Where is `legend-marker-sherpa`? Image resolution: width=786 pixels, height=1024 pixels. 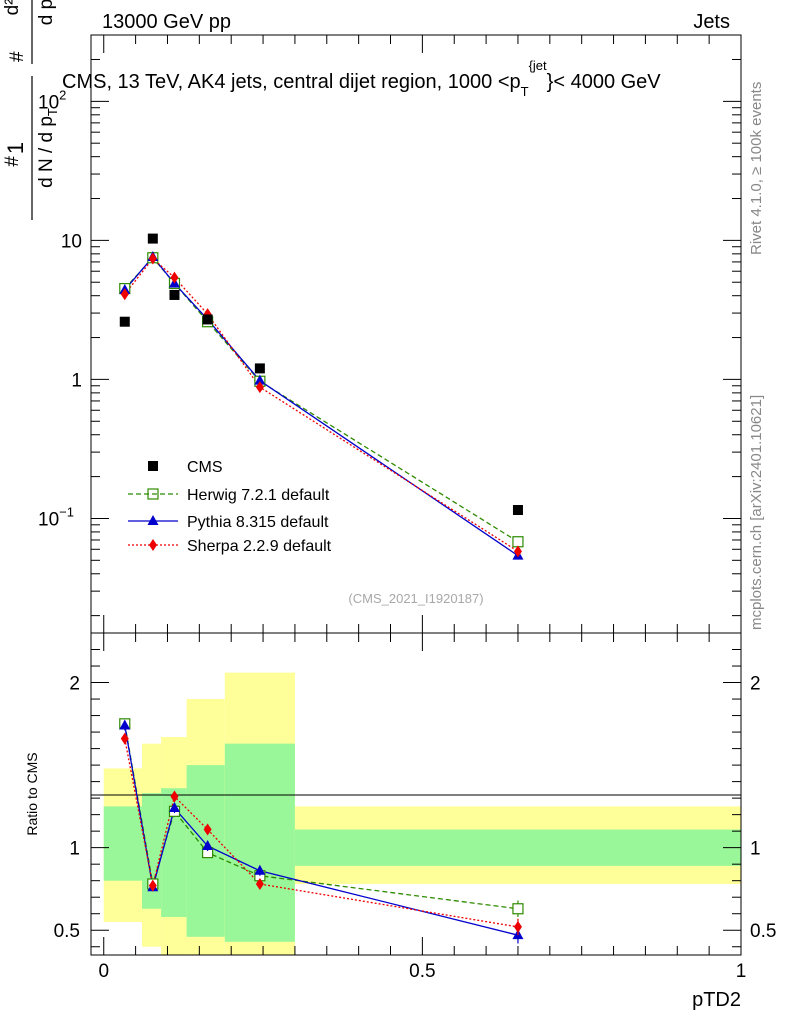 legend-marker-sherpa is located at coordinates (153, 545).